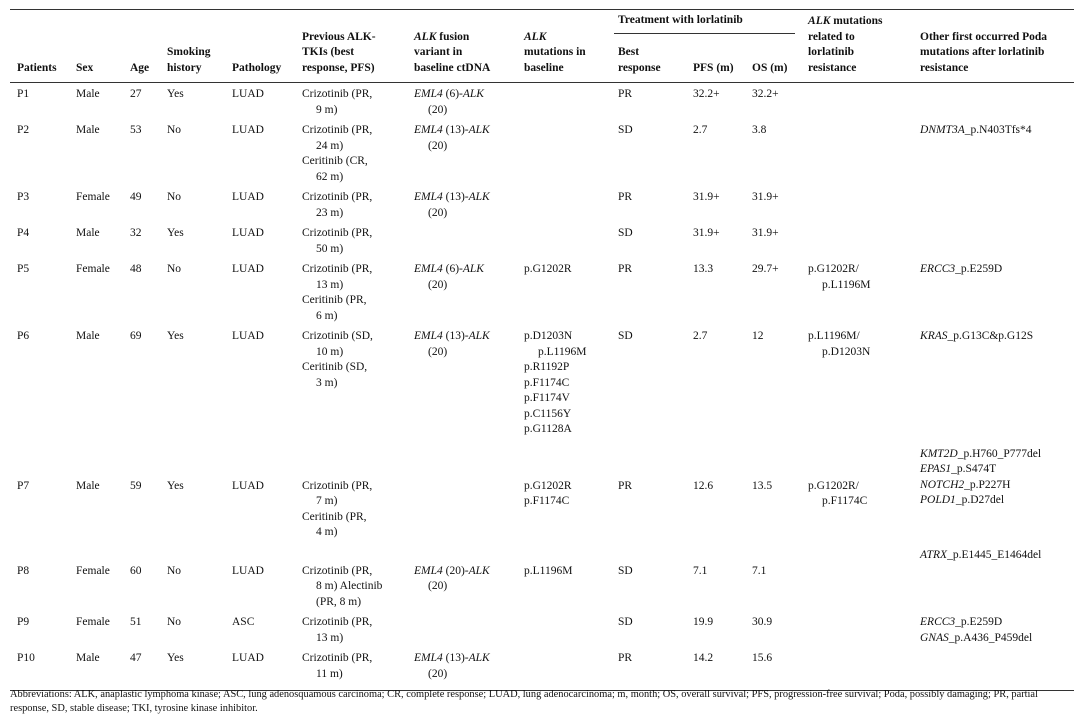  I want to click on text-line: 6 m), so click(327, 315).